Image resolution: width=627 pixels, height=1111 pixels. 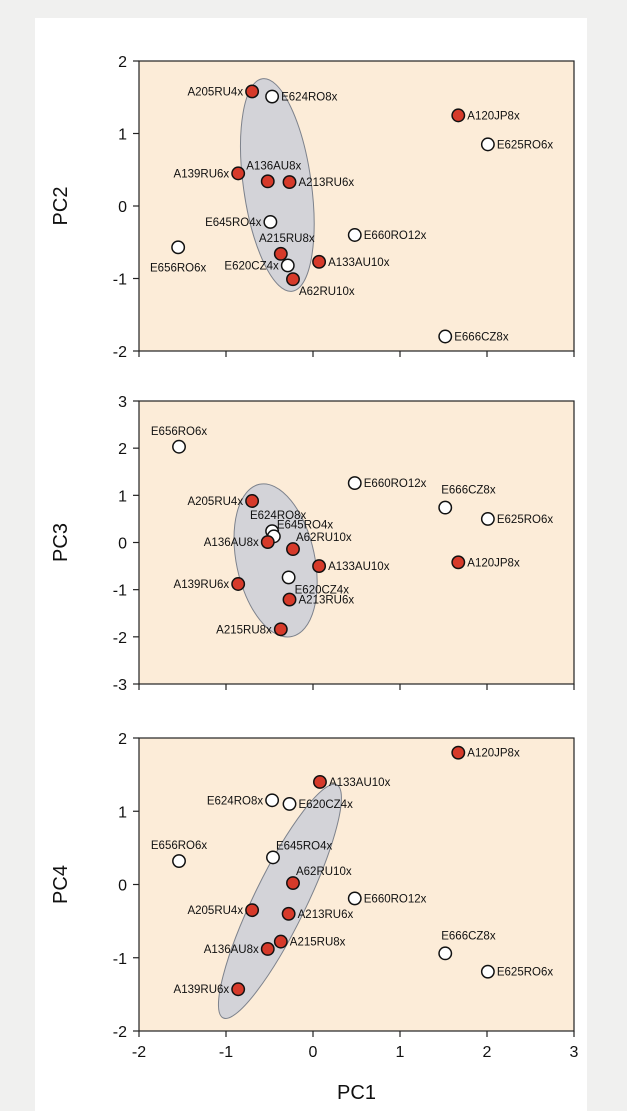 What do you see at coordinates (356, 1093) in the screenshot?
I see `x-axis-title: PC1` at bounding box center [356, 1093].